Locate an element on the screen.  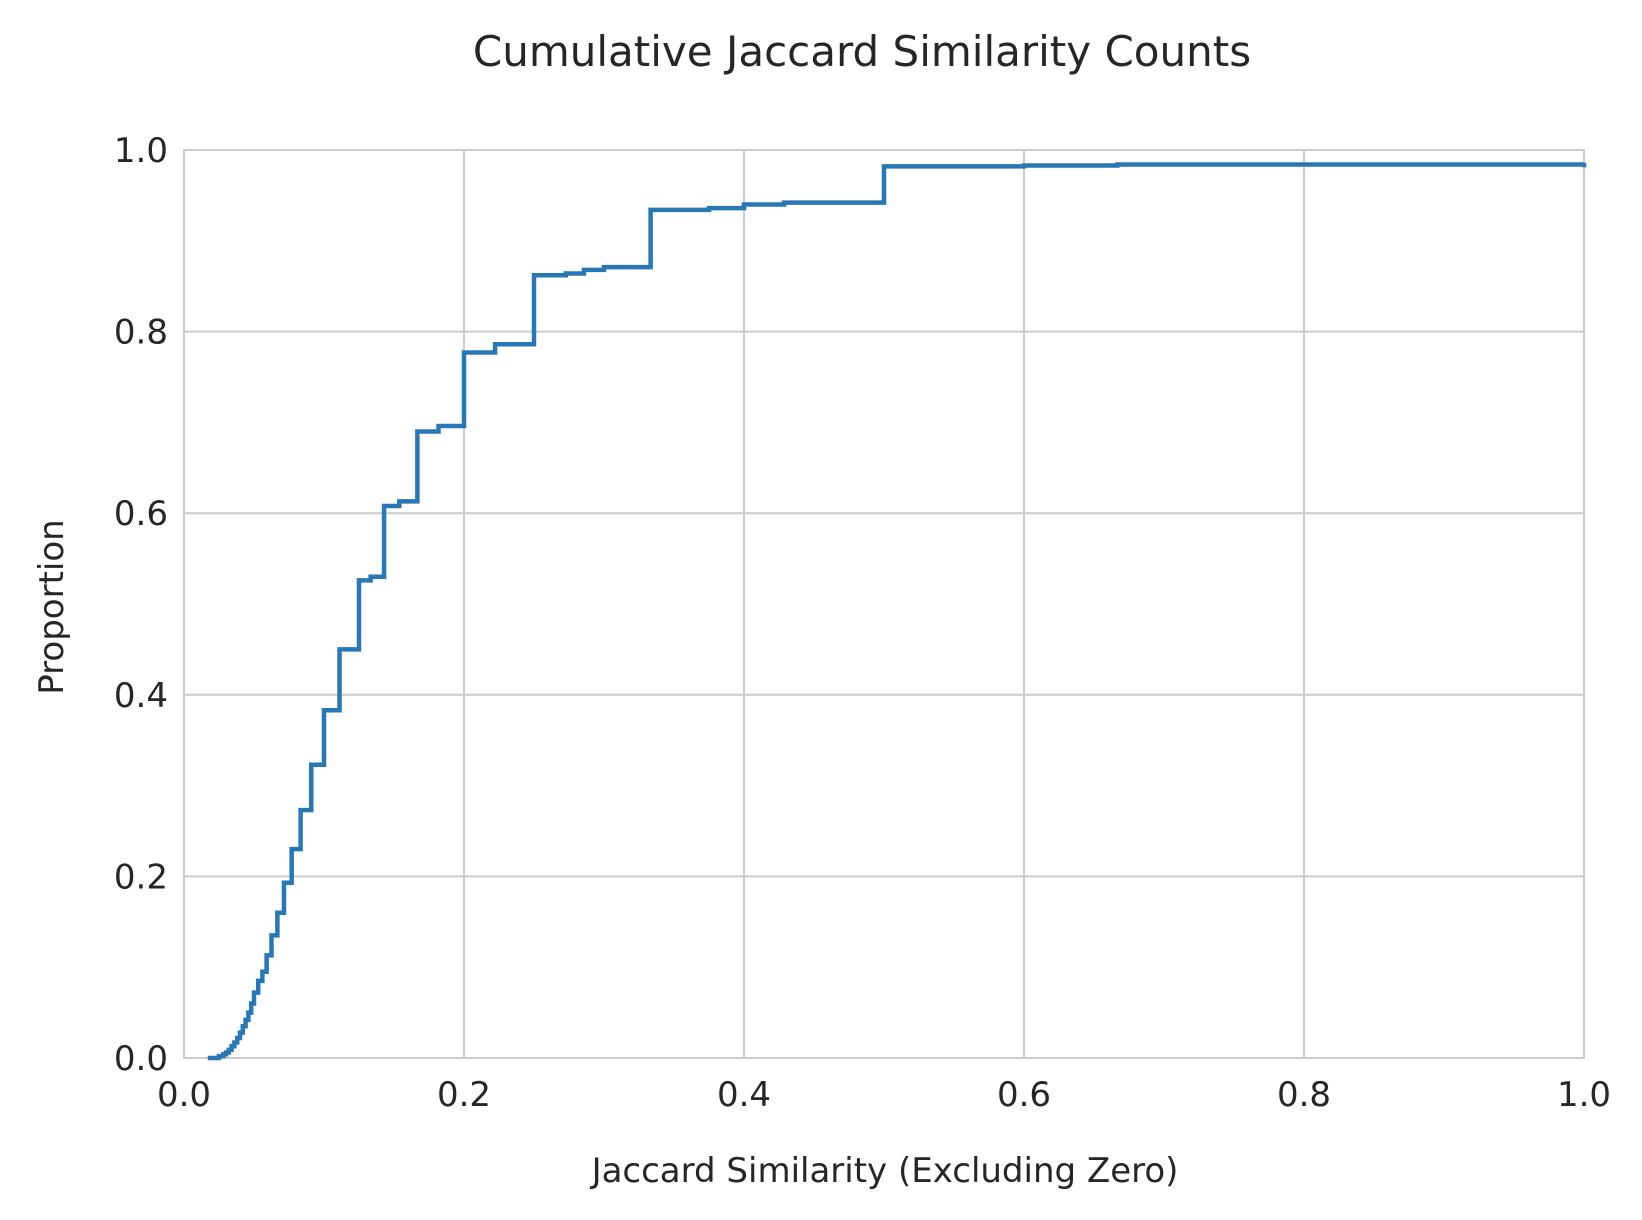
y-tick-label: 0.2 is located at coordinates (141, 877).